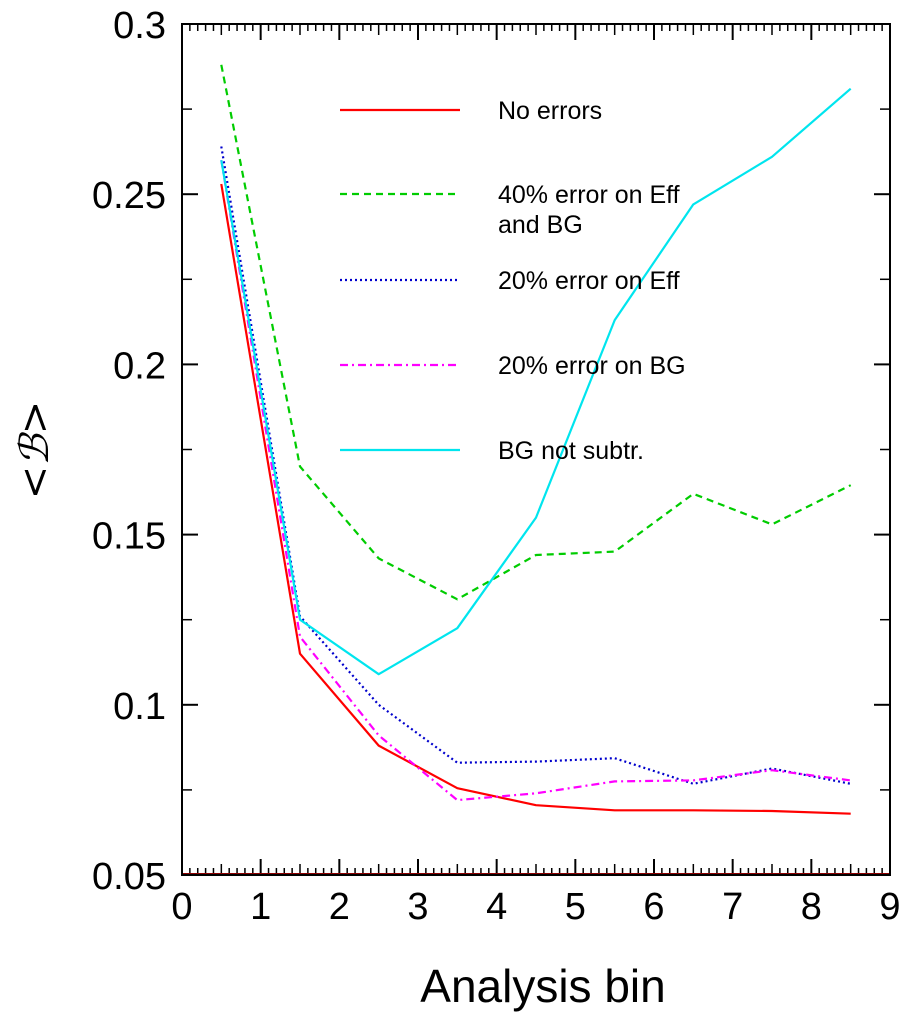  Describe the element at coordinates (889, 907) in the screenshot. I see `x-tick-label: 9` at that location.